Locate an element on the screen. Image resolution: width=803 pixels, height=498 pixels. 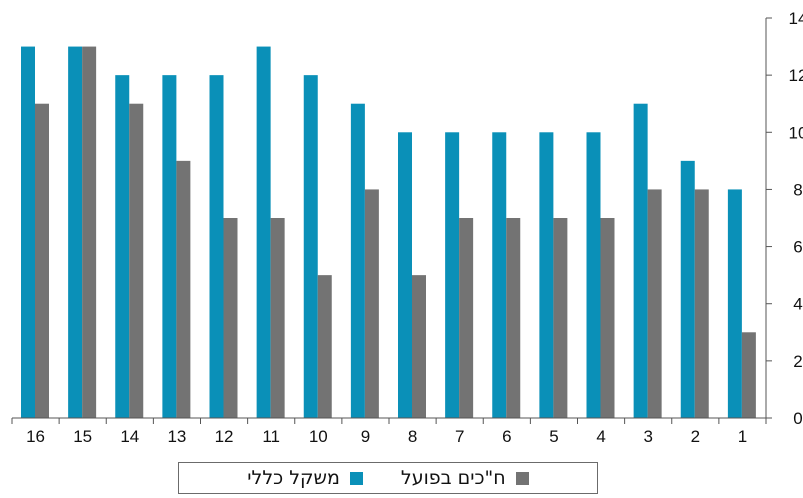
legend-label-series-1: ח"כים בפועל is located at coordinates (453, 478).